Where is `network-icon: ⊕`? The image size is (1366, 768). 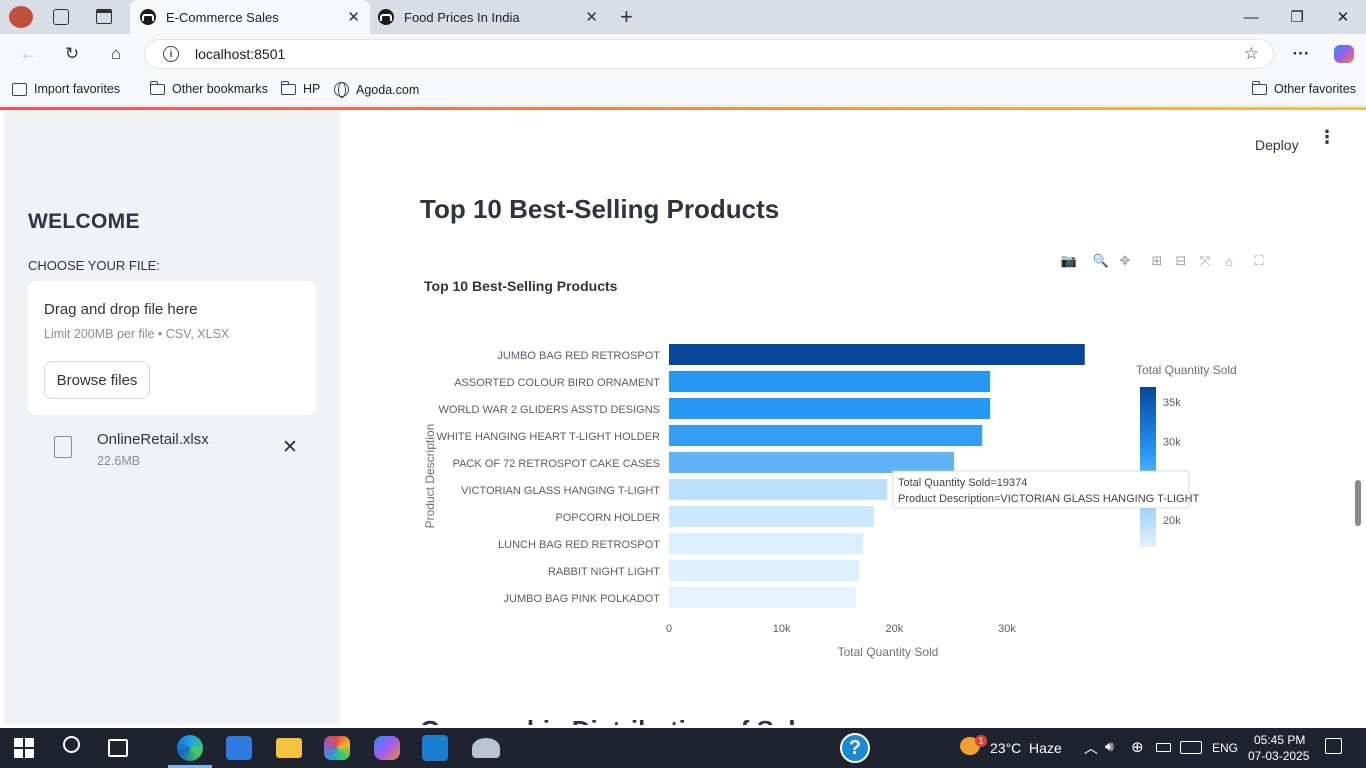 network-icon: ⊕ is located at coordinates (1137, 747).